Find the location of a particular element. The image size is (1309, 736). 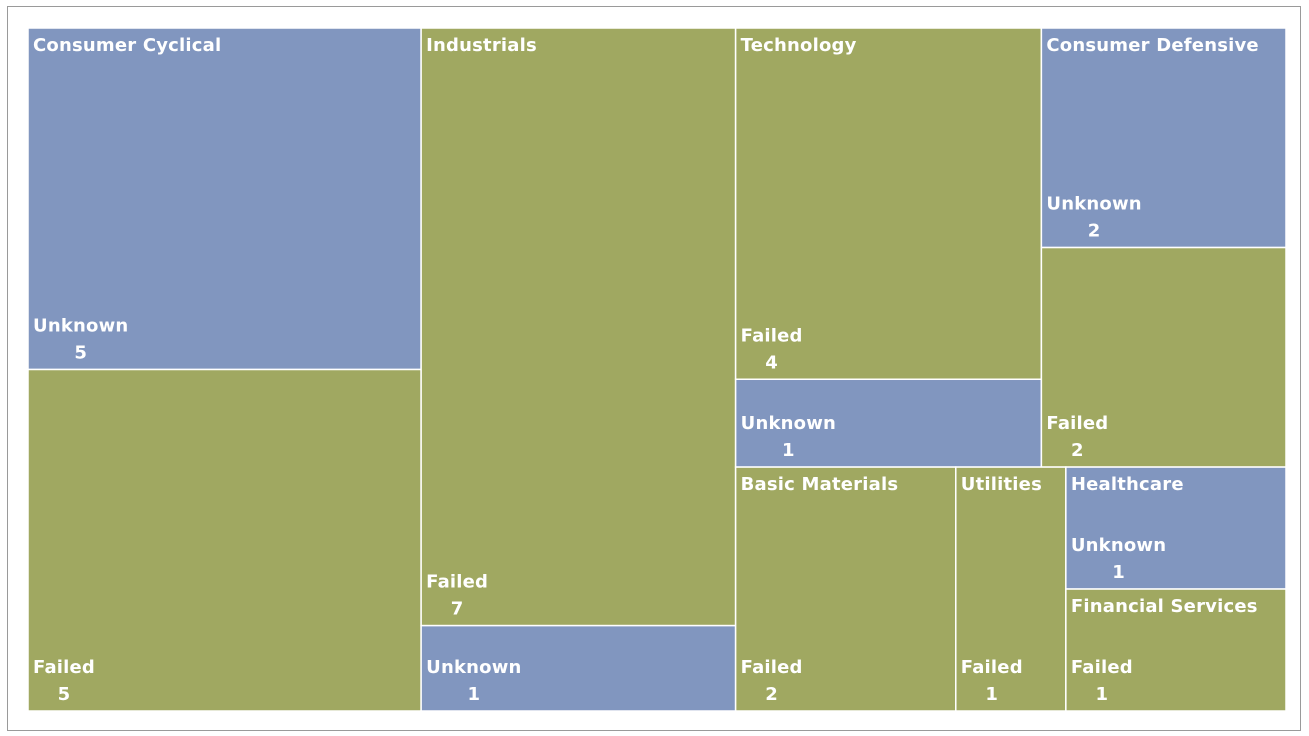

group-label: Financial Services is located at coordinates (1164, 606).